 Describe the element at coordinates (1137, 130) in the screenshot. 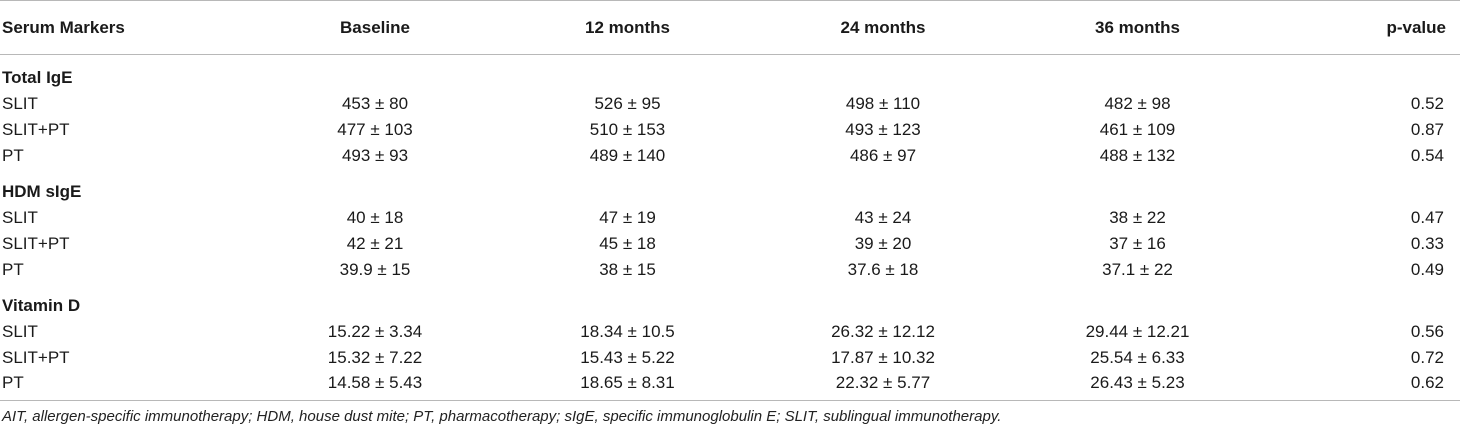

I see `cell-36-months: 461 ± 109` at that location.